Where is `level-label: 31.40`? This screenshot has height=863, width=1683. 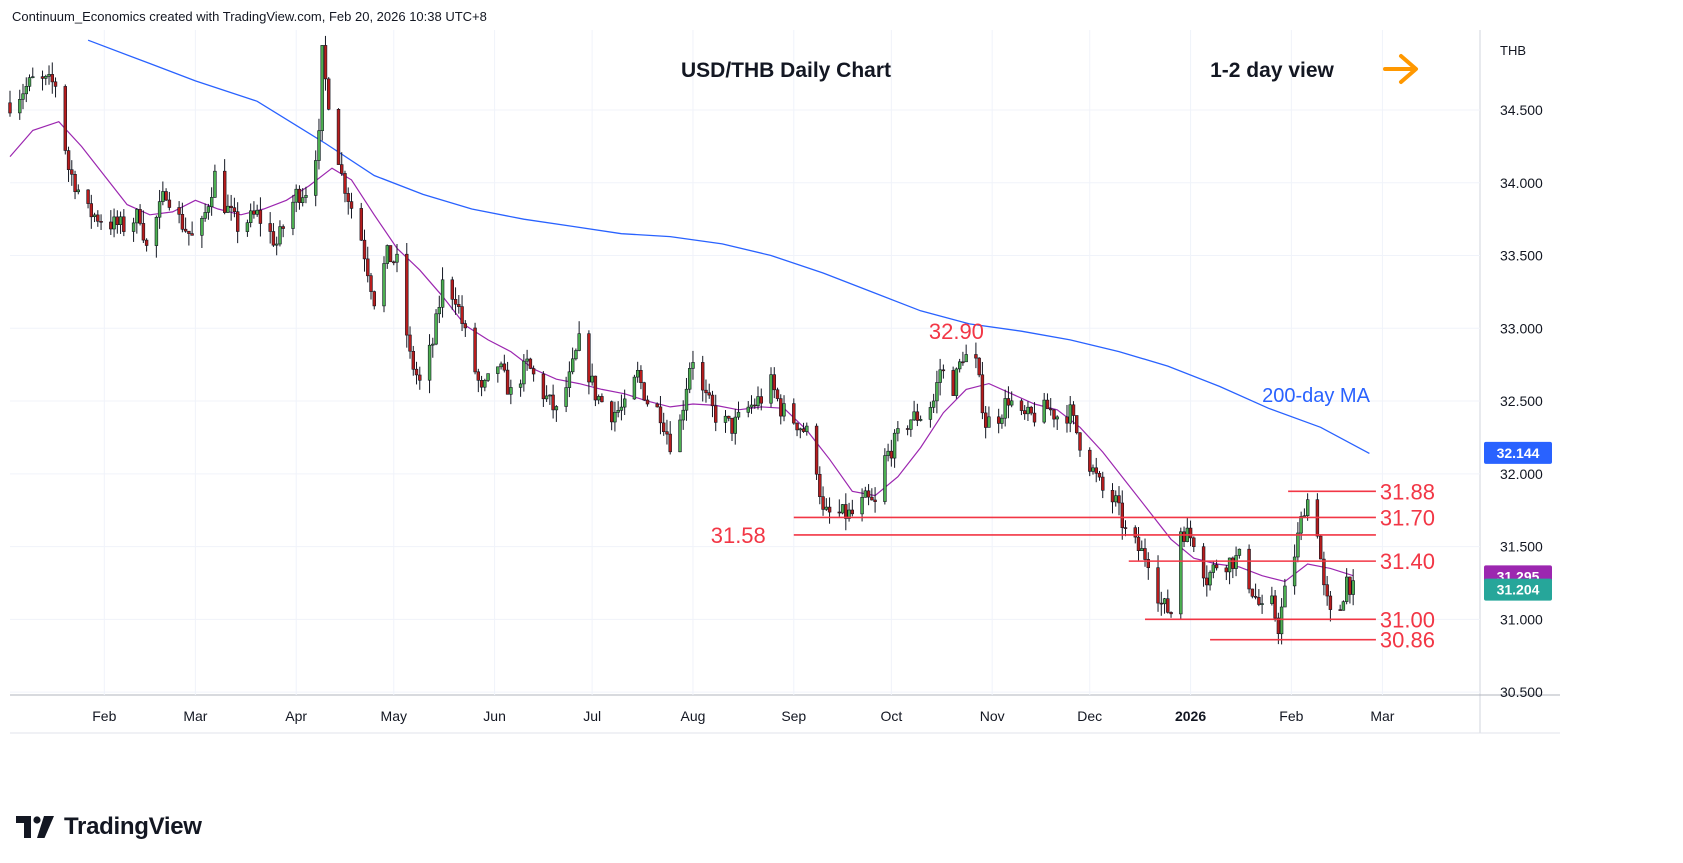
level-label: 31.40 is located at coordinates (1407, 561).